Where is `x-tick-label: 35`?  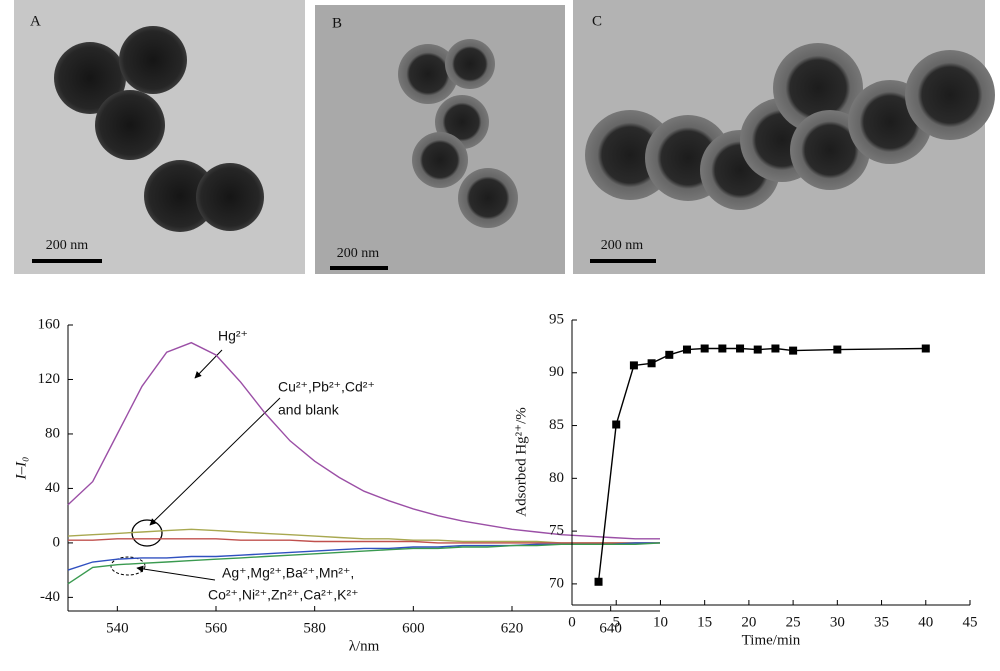
x-tick-label: 35 is located at coordinates (881, 622).